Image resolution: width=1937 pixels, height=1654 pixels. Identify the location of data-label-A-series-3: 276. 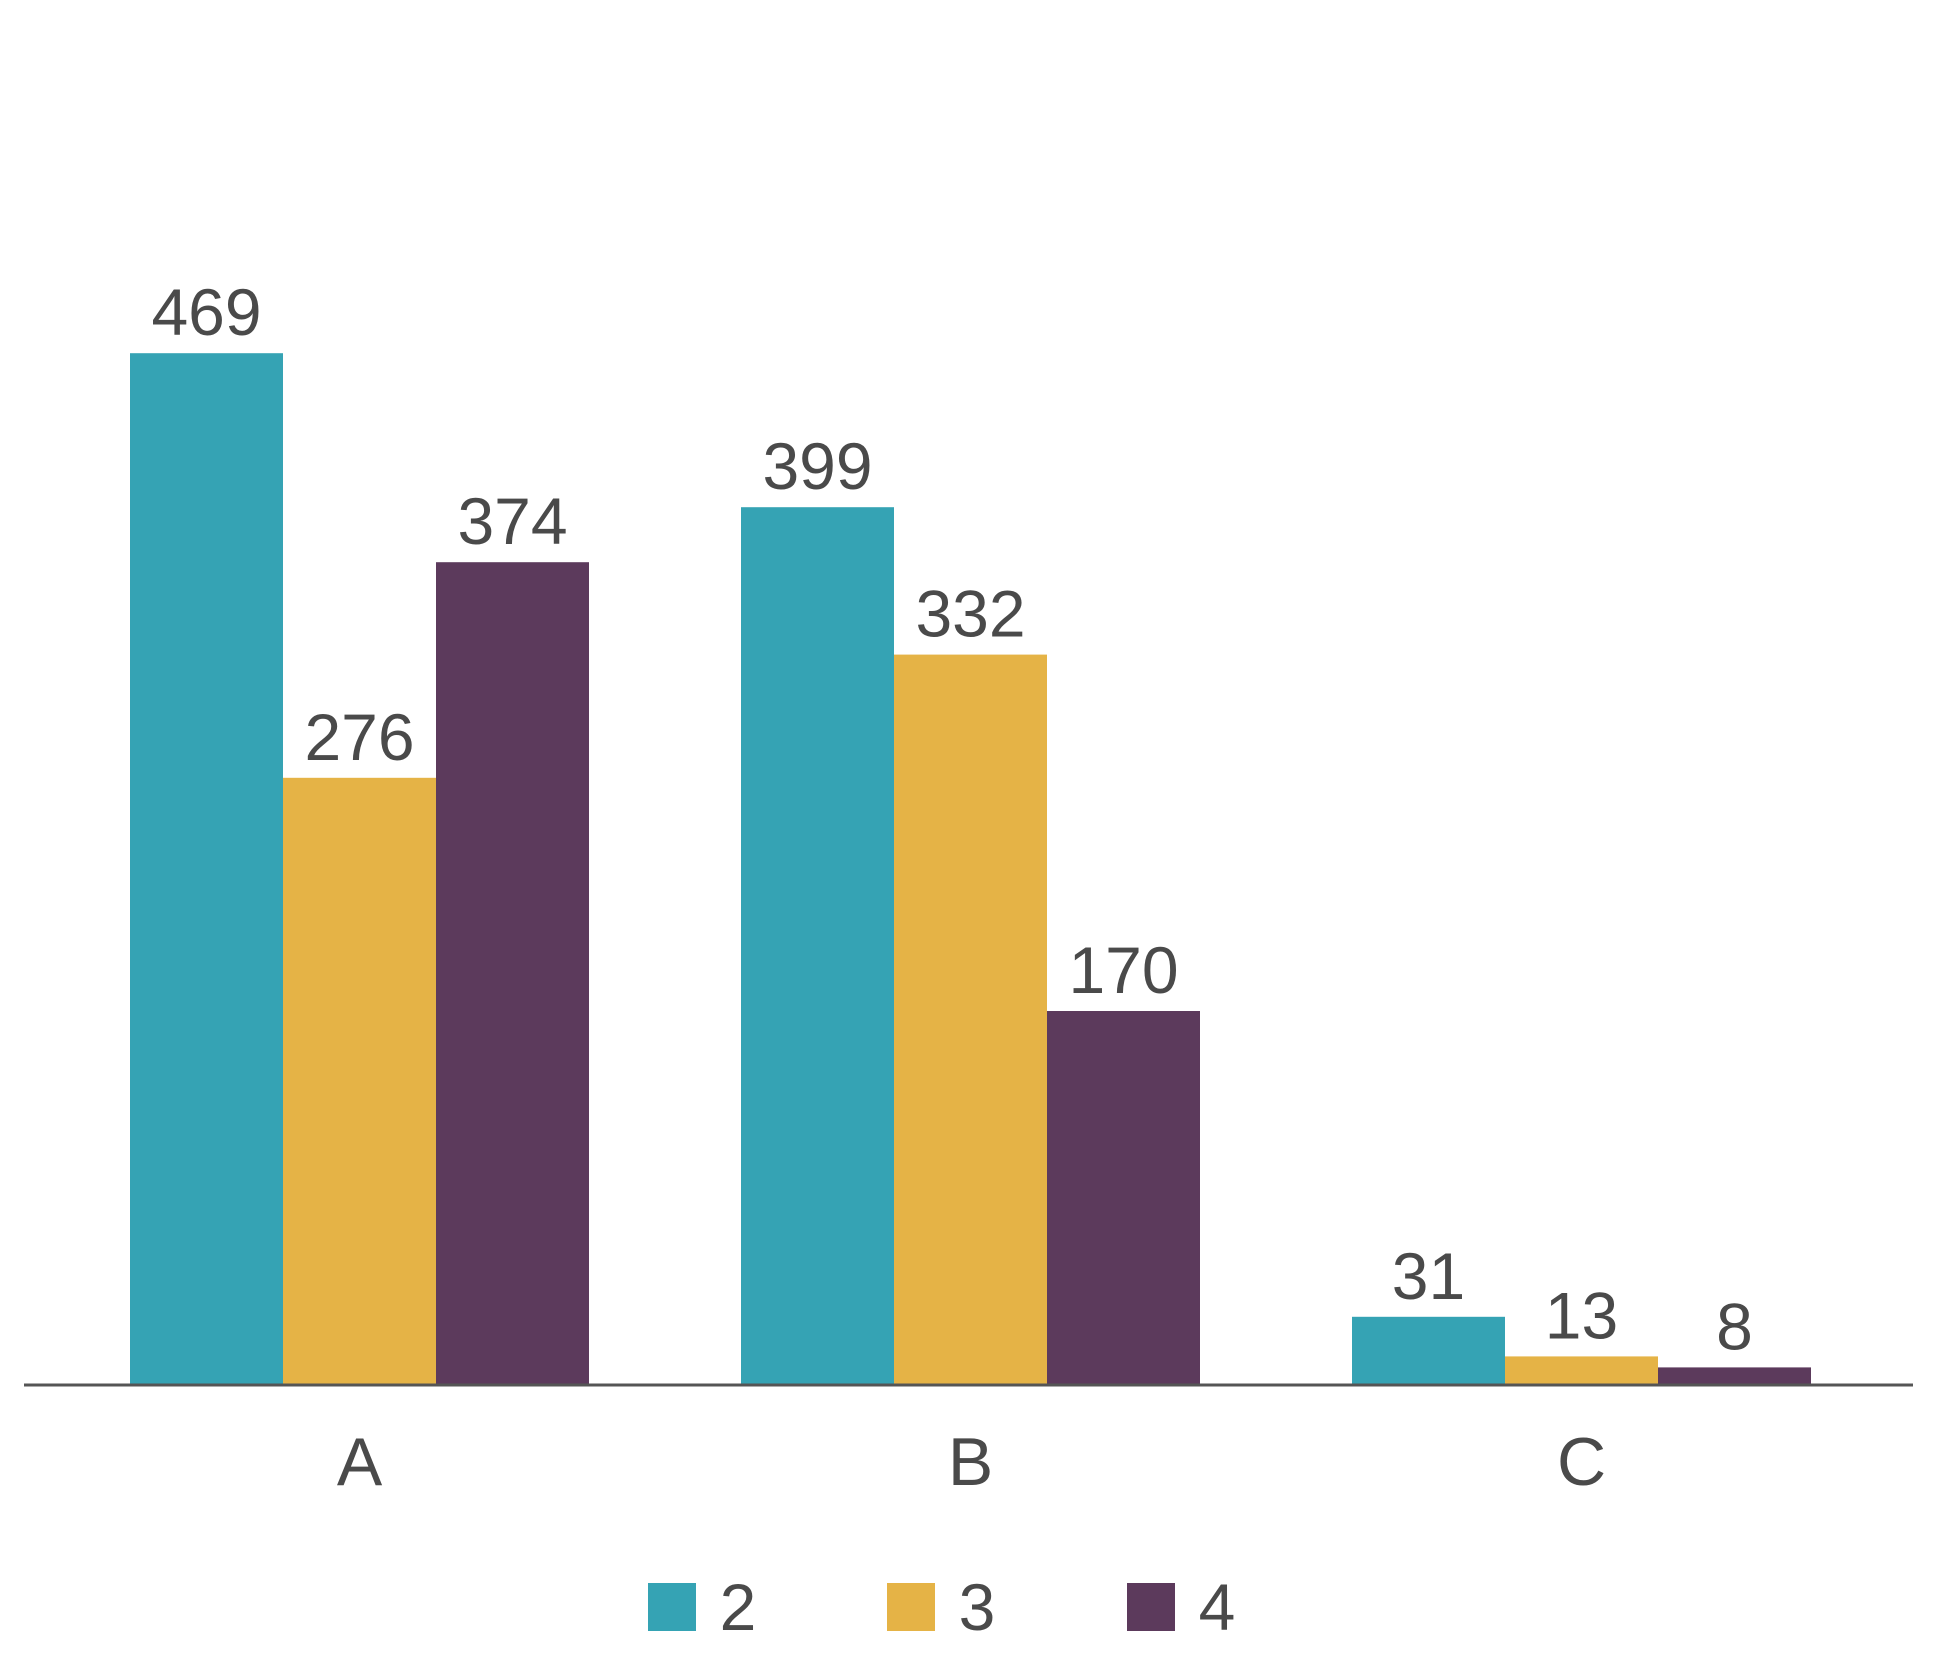
(359, 737).